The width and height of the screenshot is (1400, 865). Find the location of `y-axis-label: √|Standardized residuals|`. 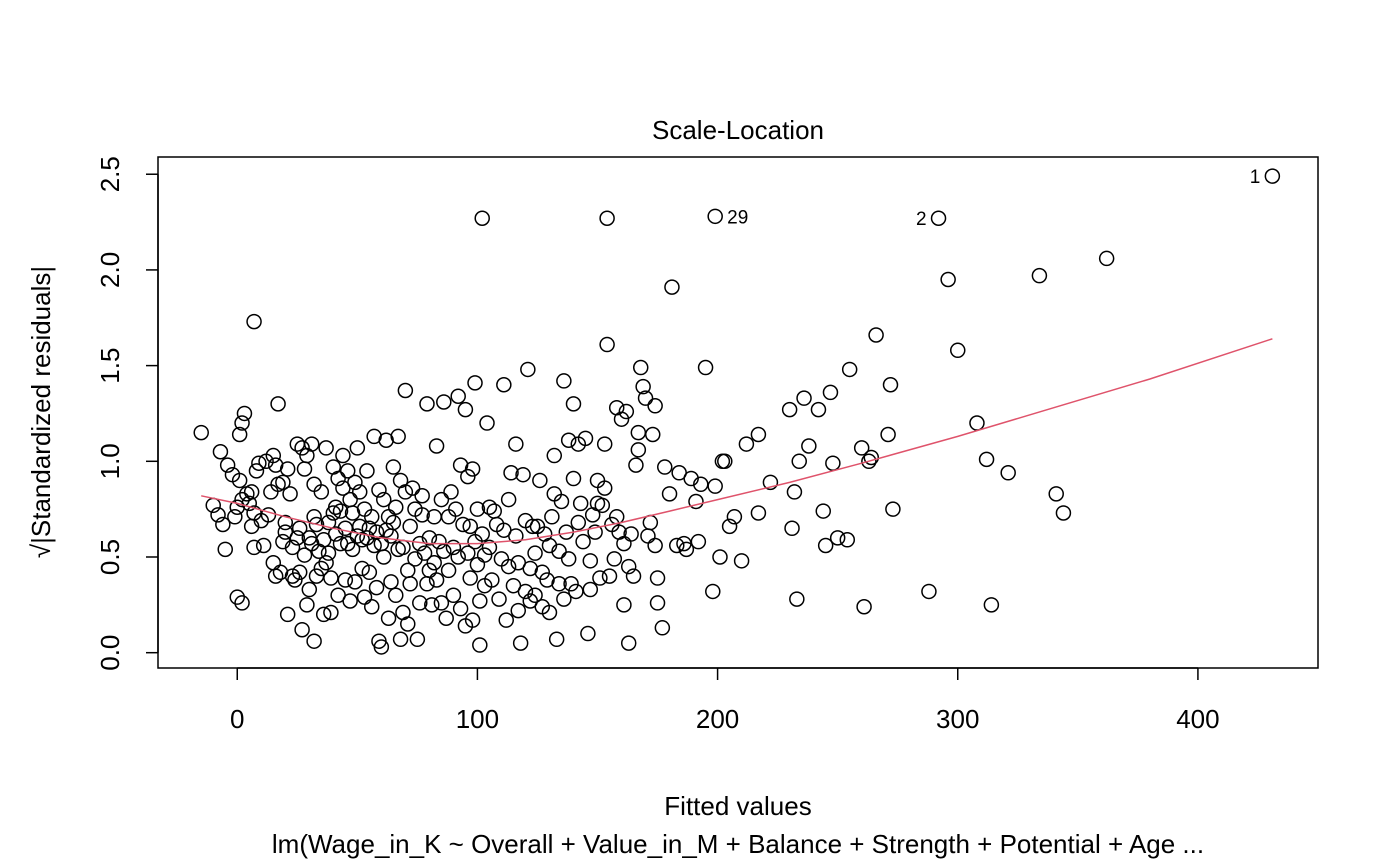

y-axis-label: √|Standardized residuals| is located at coordinates (41, 412).